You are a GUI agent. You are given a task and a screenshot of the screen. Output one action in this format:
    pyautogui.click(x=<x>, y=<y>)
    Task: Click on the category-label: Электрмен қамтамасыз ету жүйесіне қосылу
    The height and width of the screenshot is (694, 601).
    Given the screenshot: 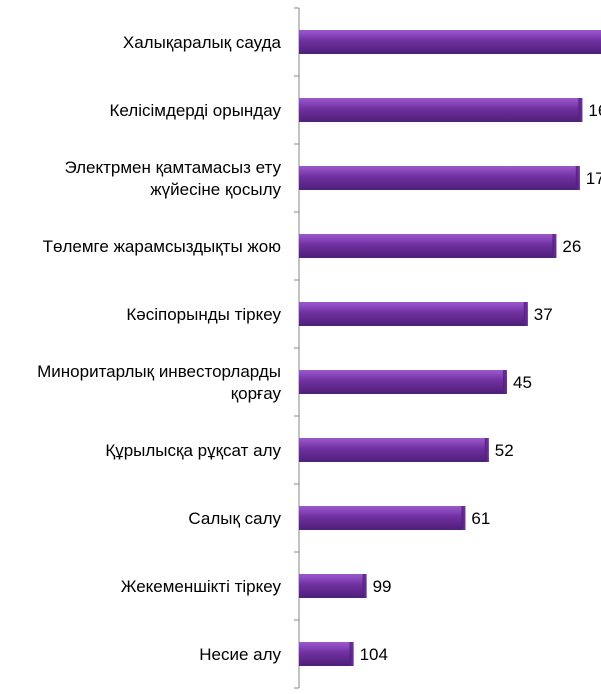 What is the action you would take?
    pyautogui.click(x=172, y=178)
    